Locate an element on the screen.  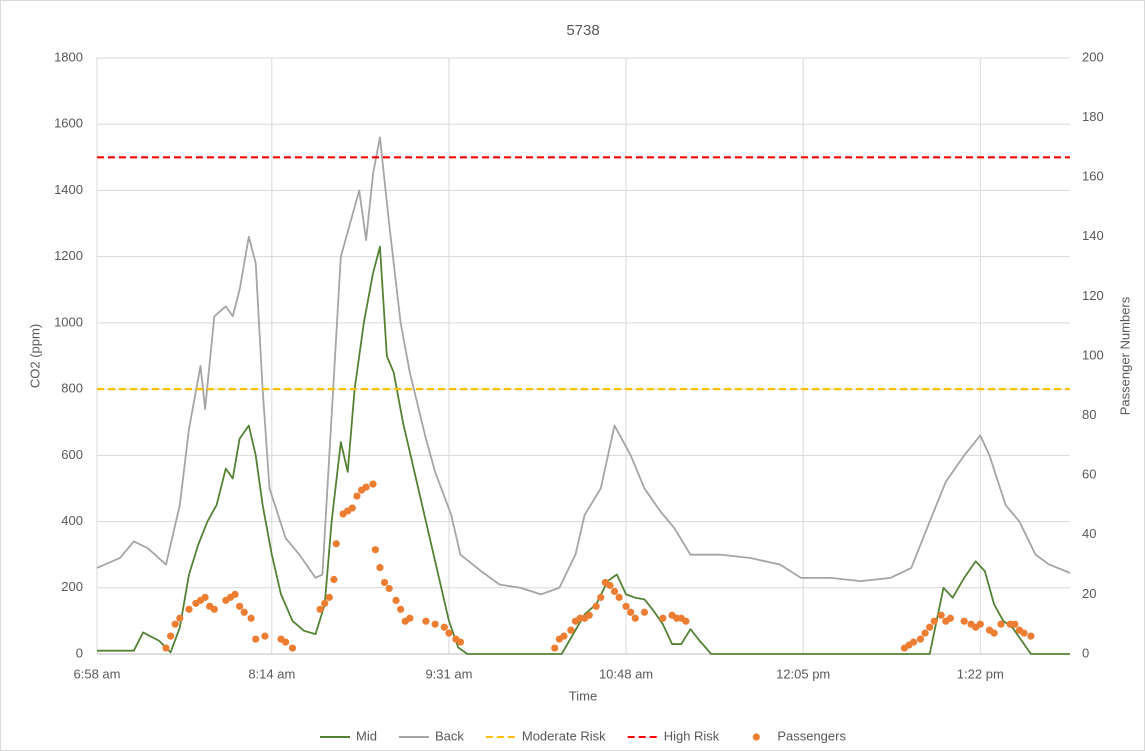
y2-tick-label: 40 is located at coordinates (1089, 533).